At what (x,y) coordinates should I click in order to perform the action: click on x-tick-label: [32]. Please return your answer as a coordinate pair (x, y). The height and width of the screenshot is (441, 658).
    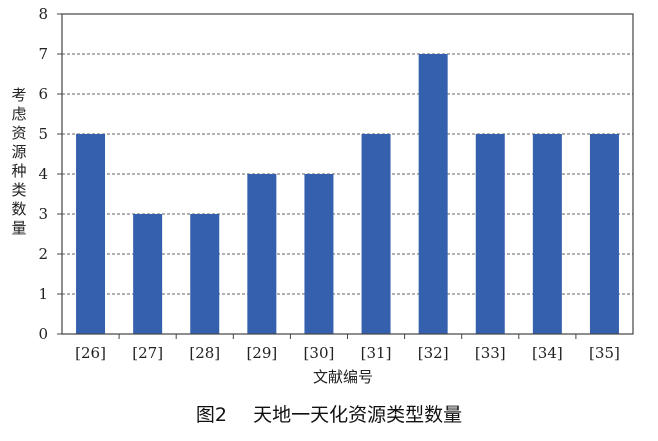
    Looking at the image, I should click on (433, 353).